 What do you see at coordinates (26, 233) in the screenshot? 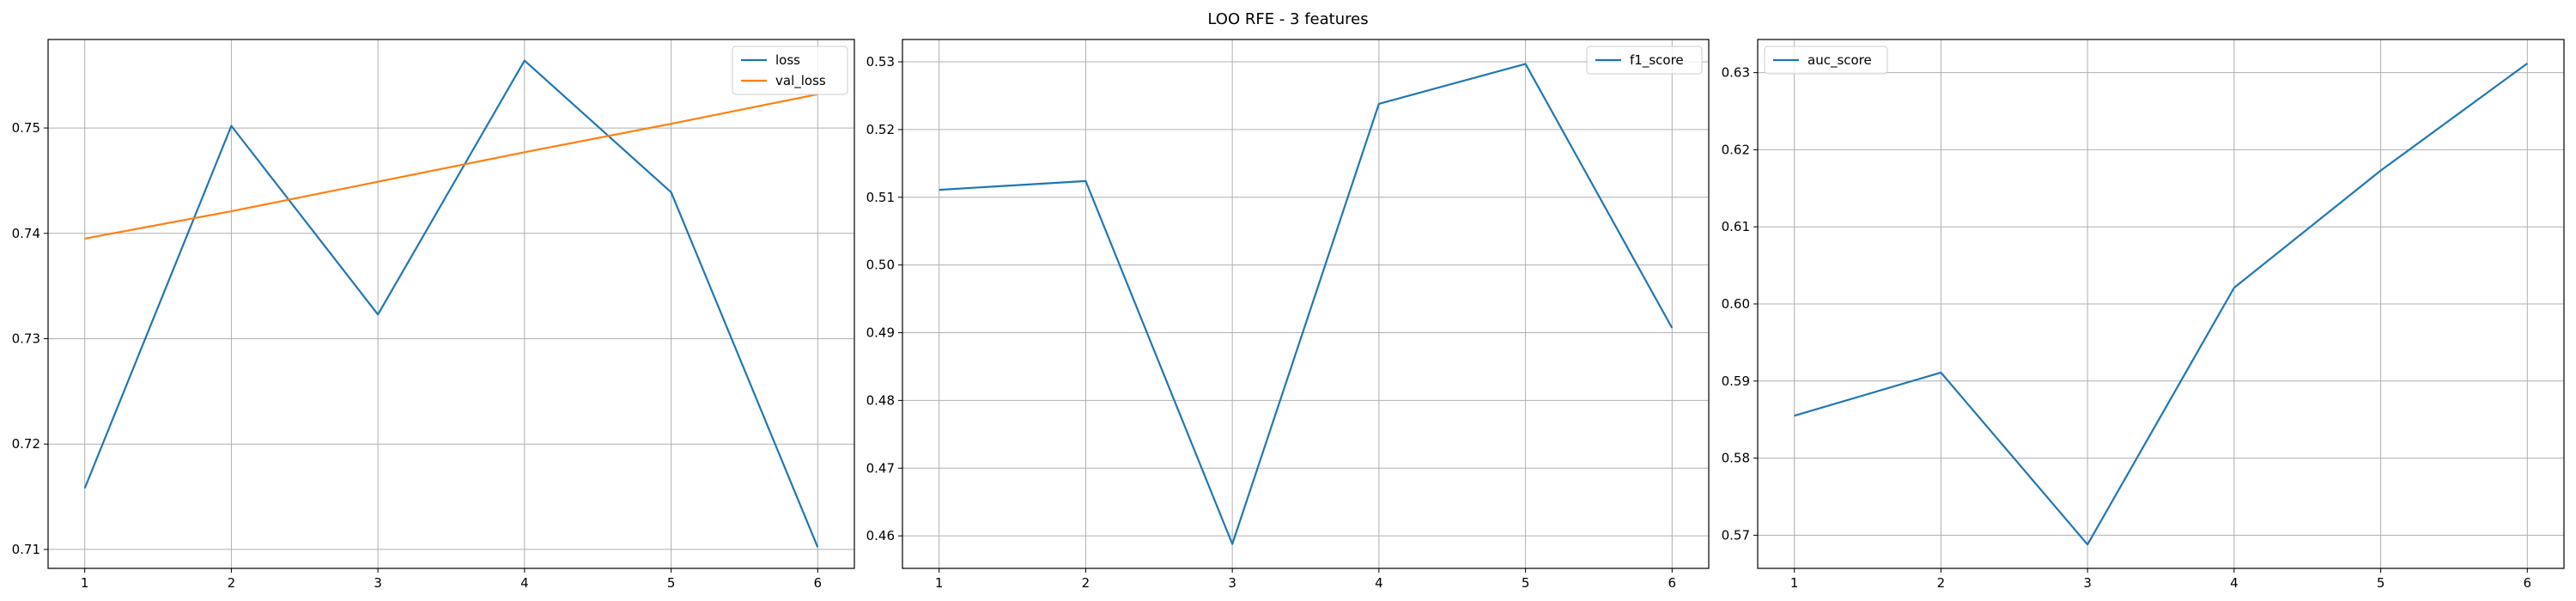
I see `y-tick-label: 0.74` at bounding box center [26, 233].